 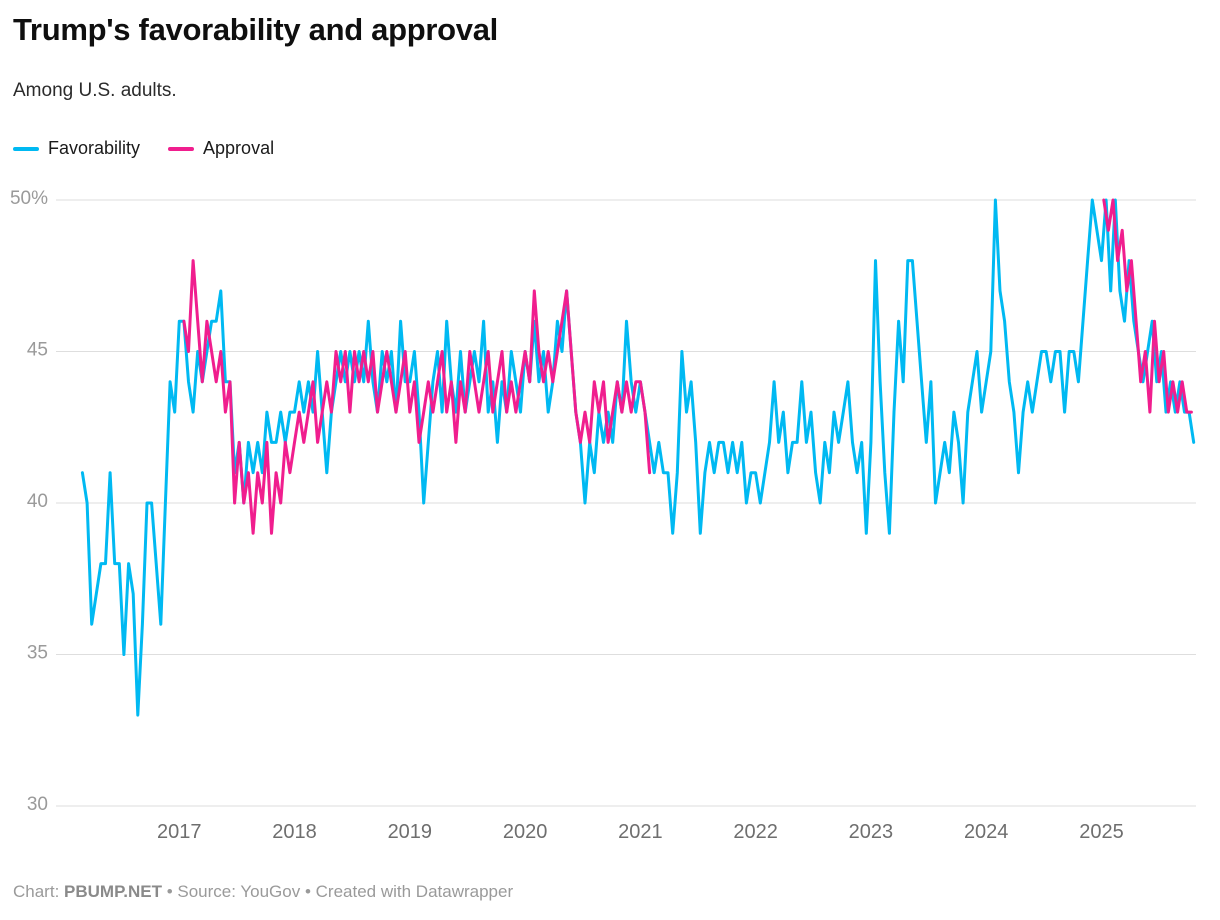 What do you see at coordinates (239, 148) in the screenshot?
I see `approval-legend-label: Approval` at bounding box center [239, 148].